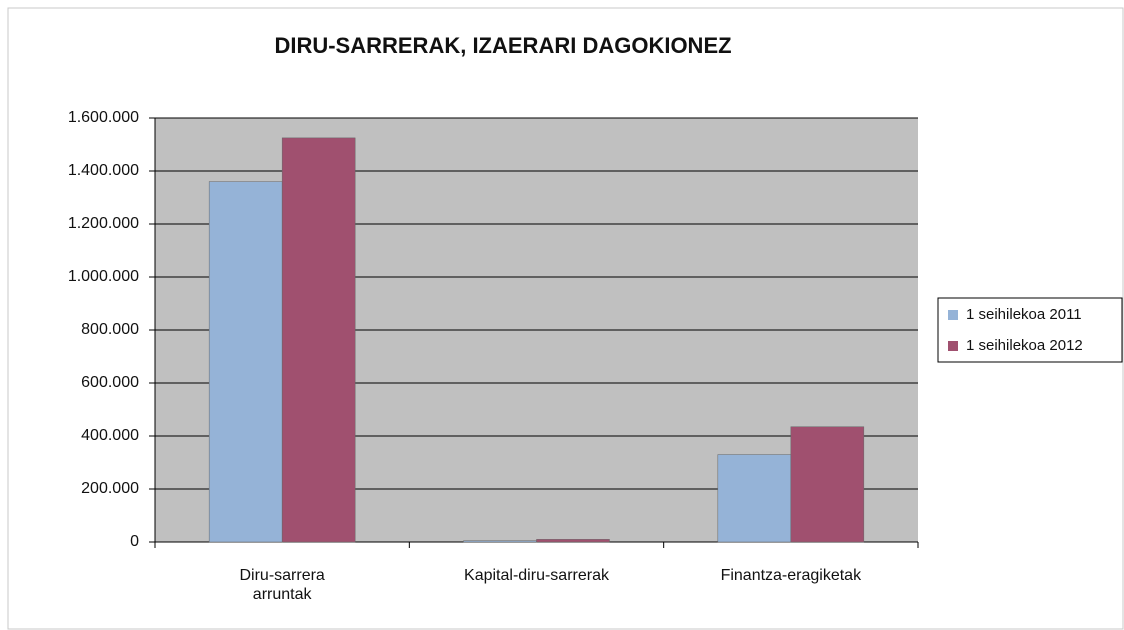 The image size is (1124, 630). I want to click on legend-label: 1 seihilekoa 2012, so click(1024, 345).